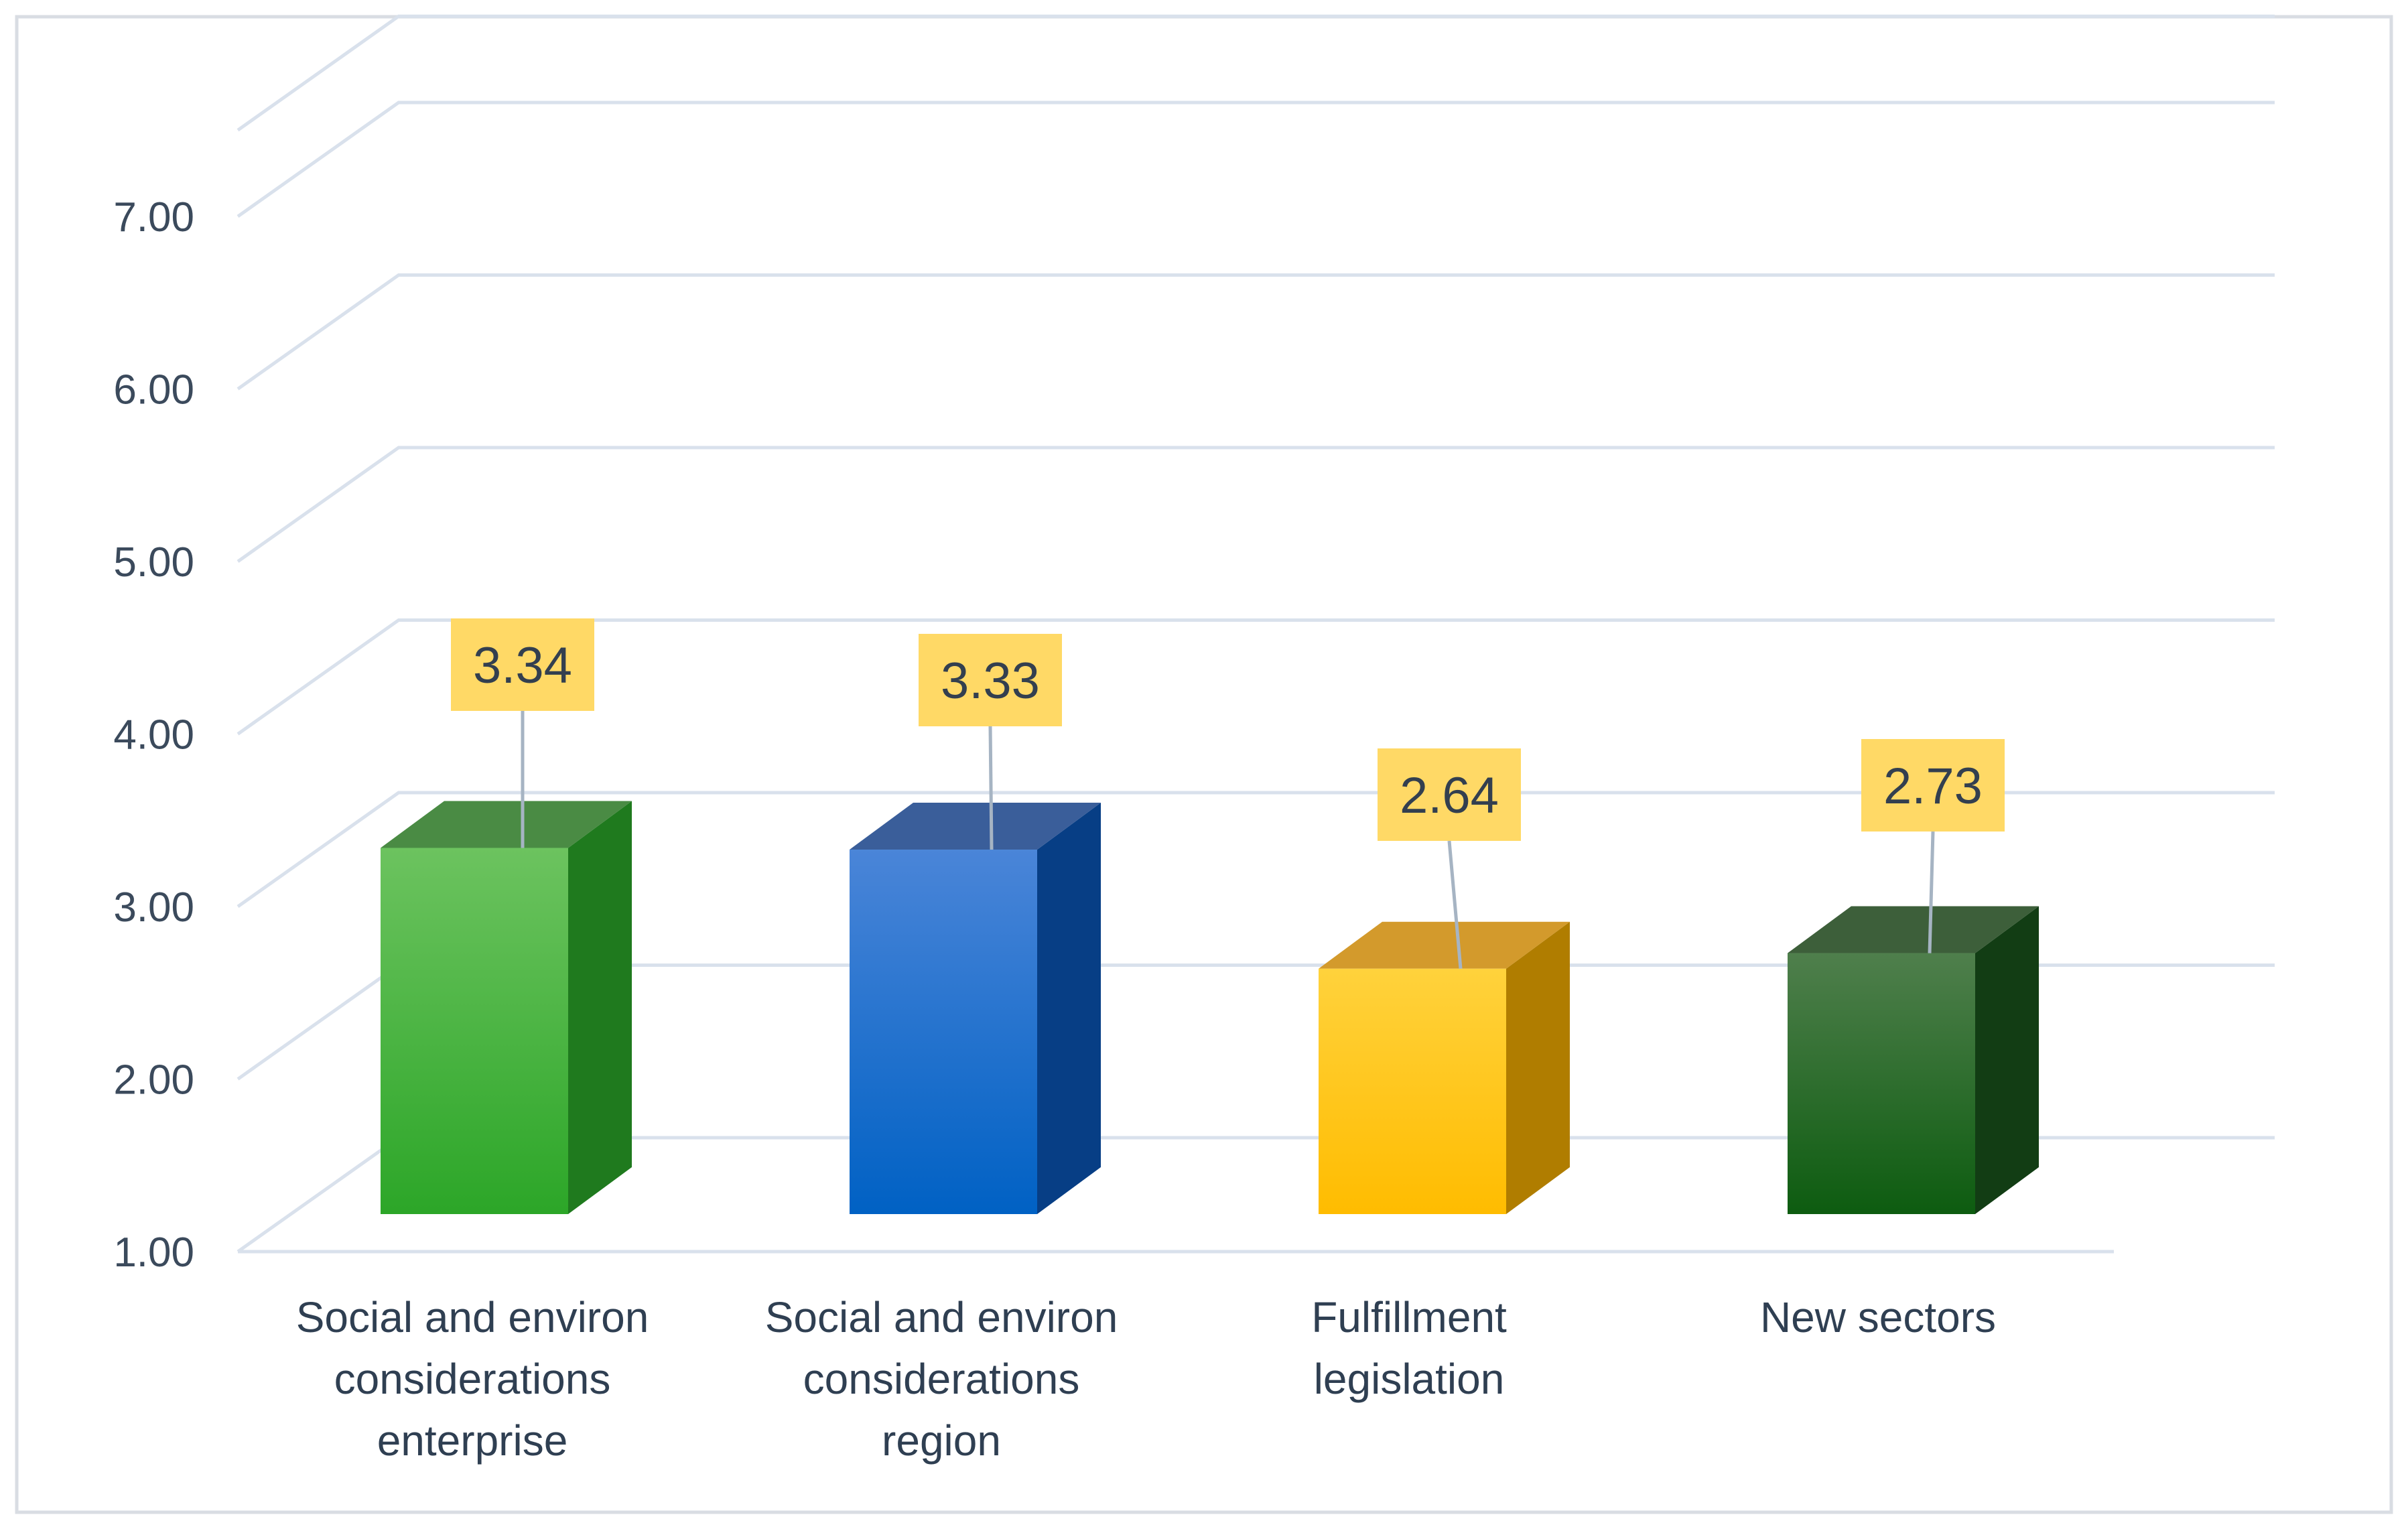 This screenshot has width=2408, height=1529. I want to click on y-axis: 1.00 2.00 3.00 4.00 5.00 6.00 7.00, so click(153, 735).